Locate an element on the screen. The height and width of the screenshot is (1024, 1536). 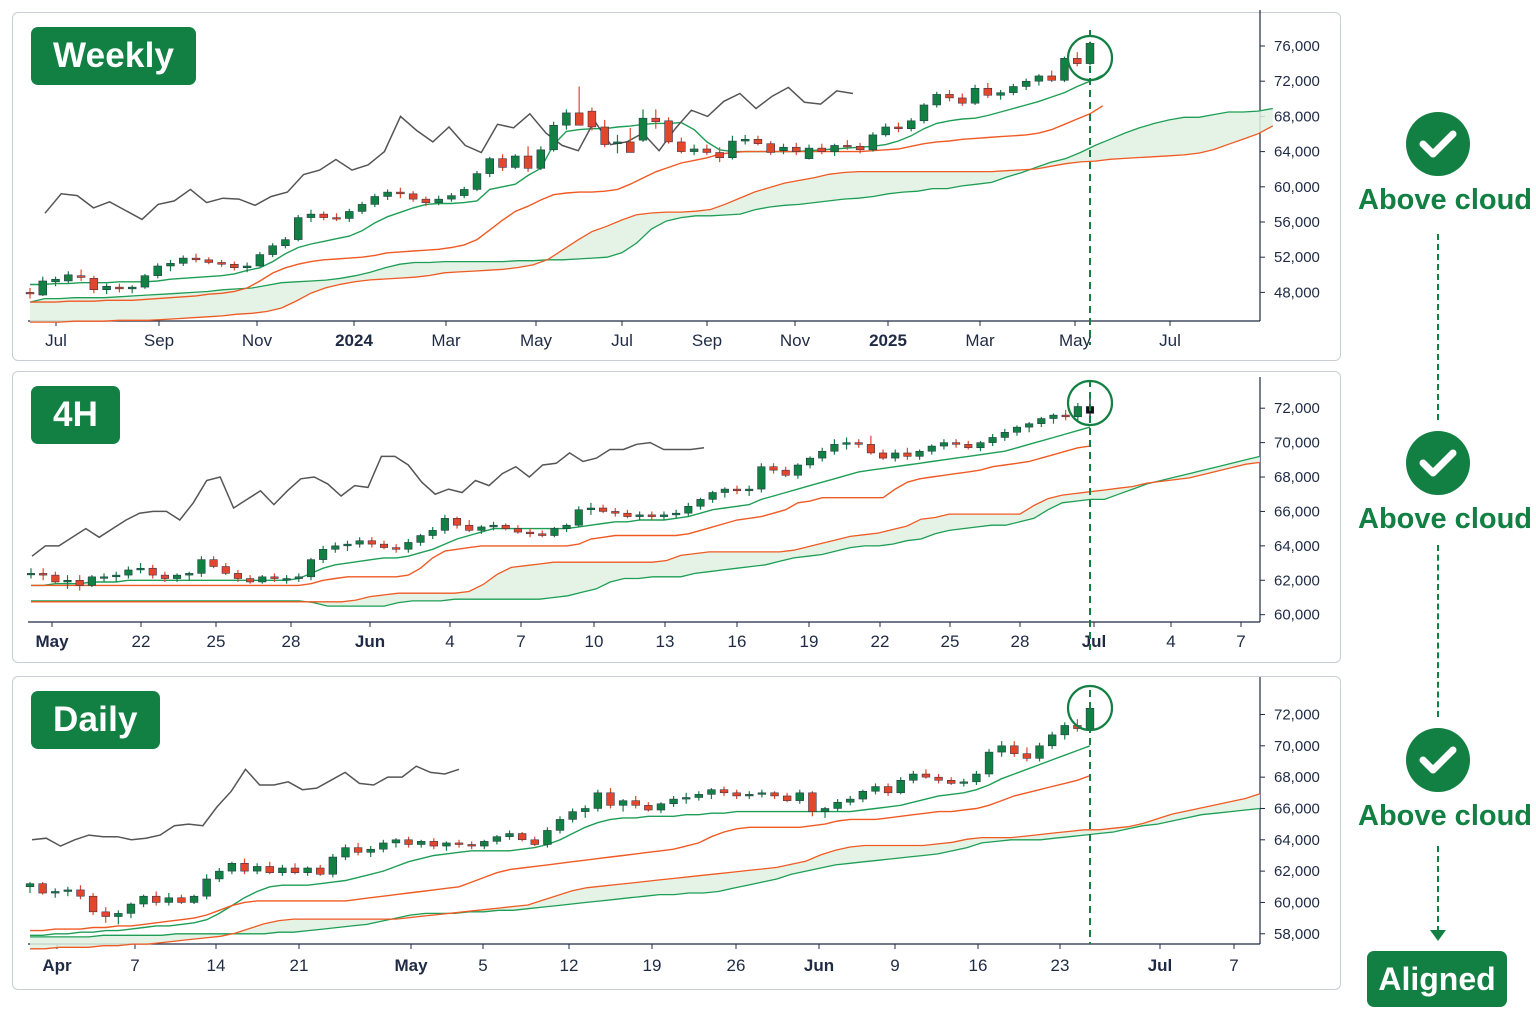
x-tick-label: Jul is located at coordinates (56, 340).